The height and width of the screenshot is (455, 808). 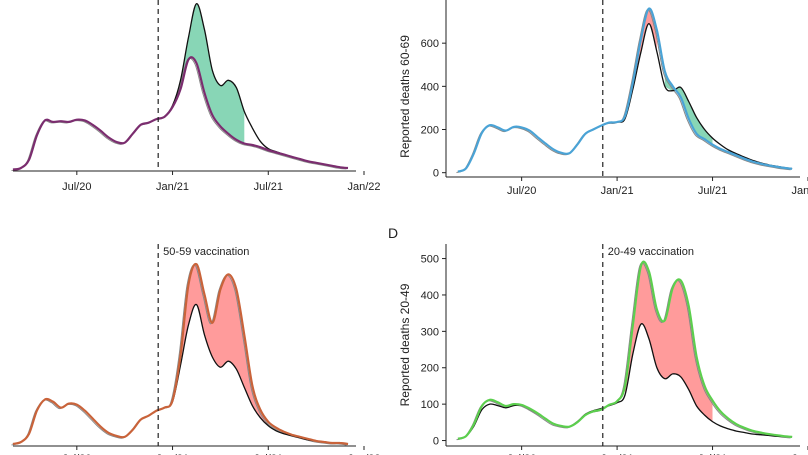 I want to click on y-tick-label: 100, so click(x=430, y=405).